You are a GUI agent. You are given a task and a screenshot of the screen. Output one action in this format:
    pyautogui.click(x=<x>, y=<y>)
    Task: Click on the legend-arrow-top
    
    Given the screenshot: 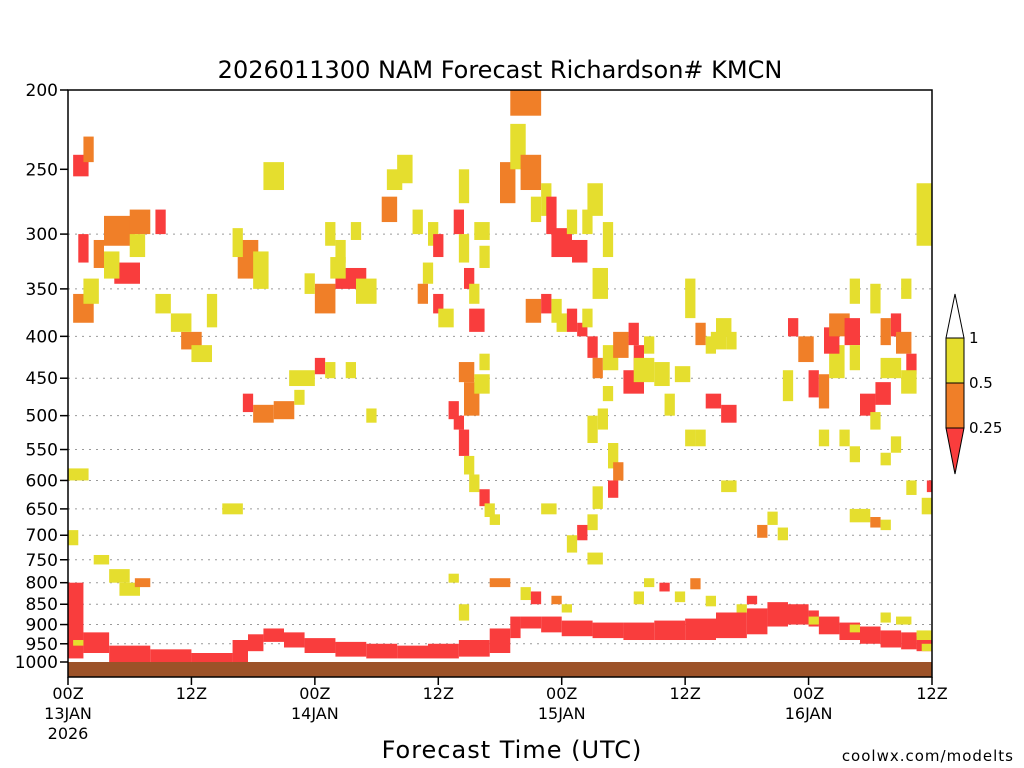 What is the action you would take?
    pyautogui.click(x=955, y=316)
    